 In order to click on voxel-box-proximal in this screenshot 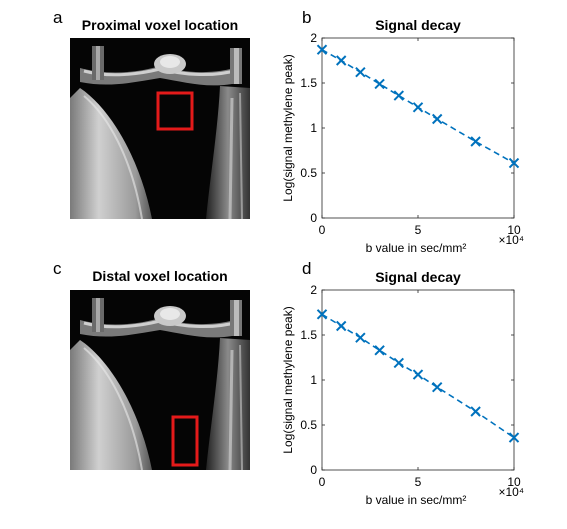, I will do `click(175, 111)`.